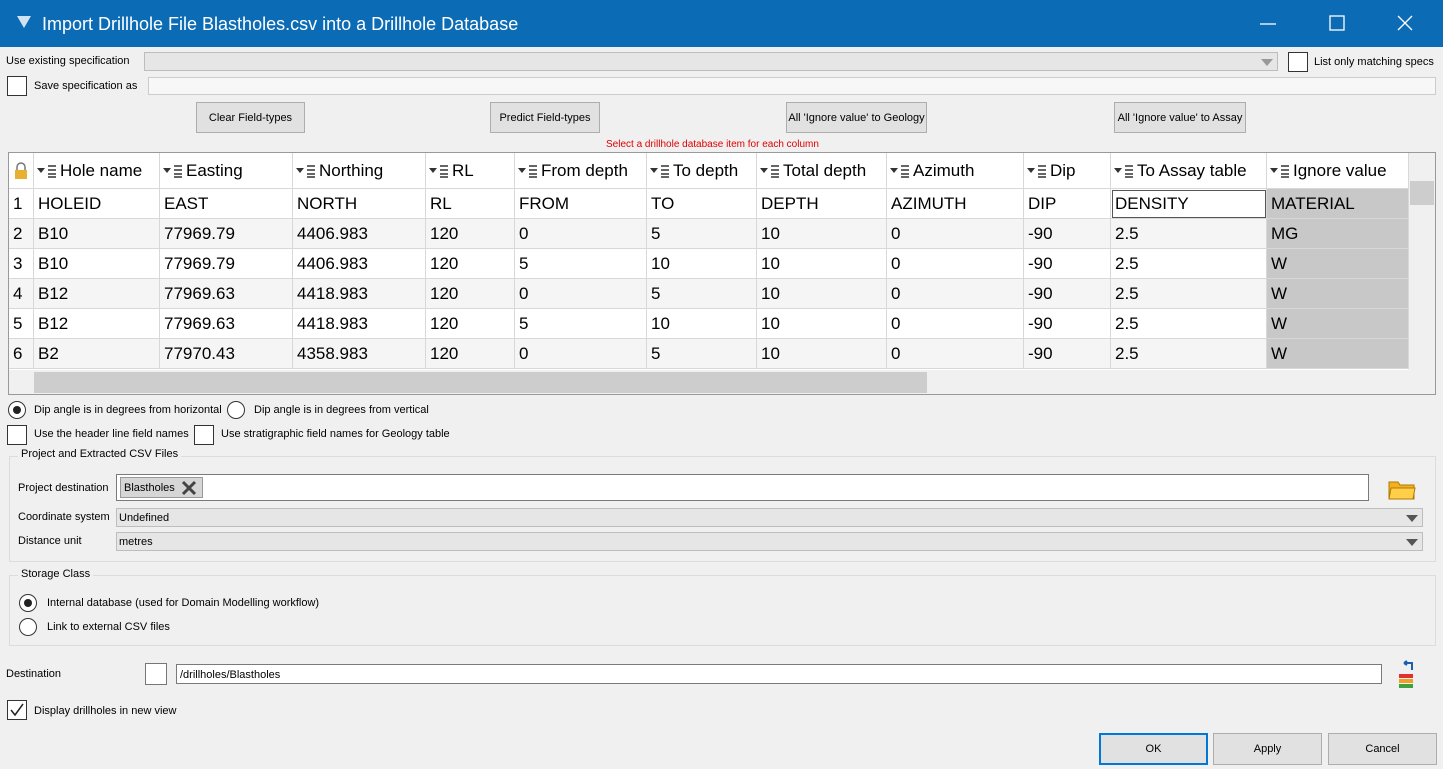  What do you see at coordinates (1402, 489) in the screenshot?
I see `folder-icon` at bounding box center [1402, 489].